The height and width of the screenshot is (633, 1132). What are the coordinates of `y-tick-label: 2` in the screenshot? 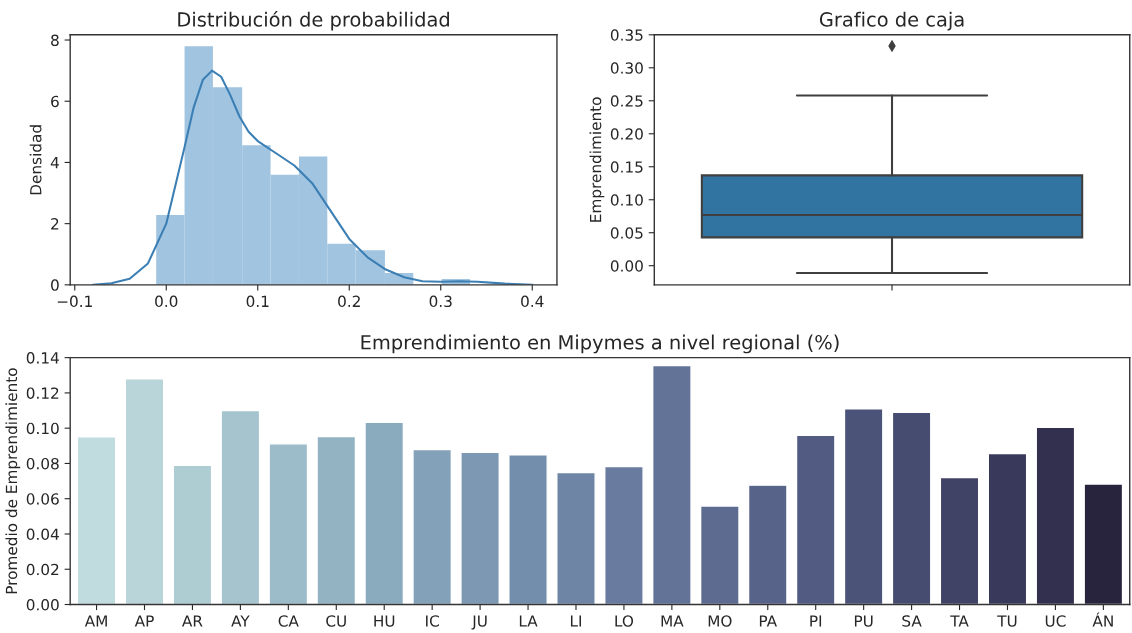 It's located at (55, 224).